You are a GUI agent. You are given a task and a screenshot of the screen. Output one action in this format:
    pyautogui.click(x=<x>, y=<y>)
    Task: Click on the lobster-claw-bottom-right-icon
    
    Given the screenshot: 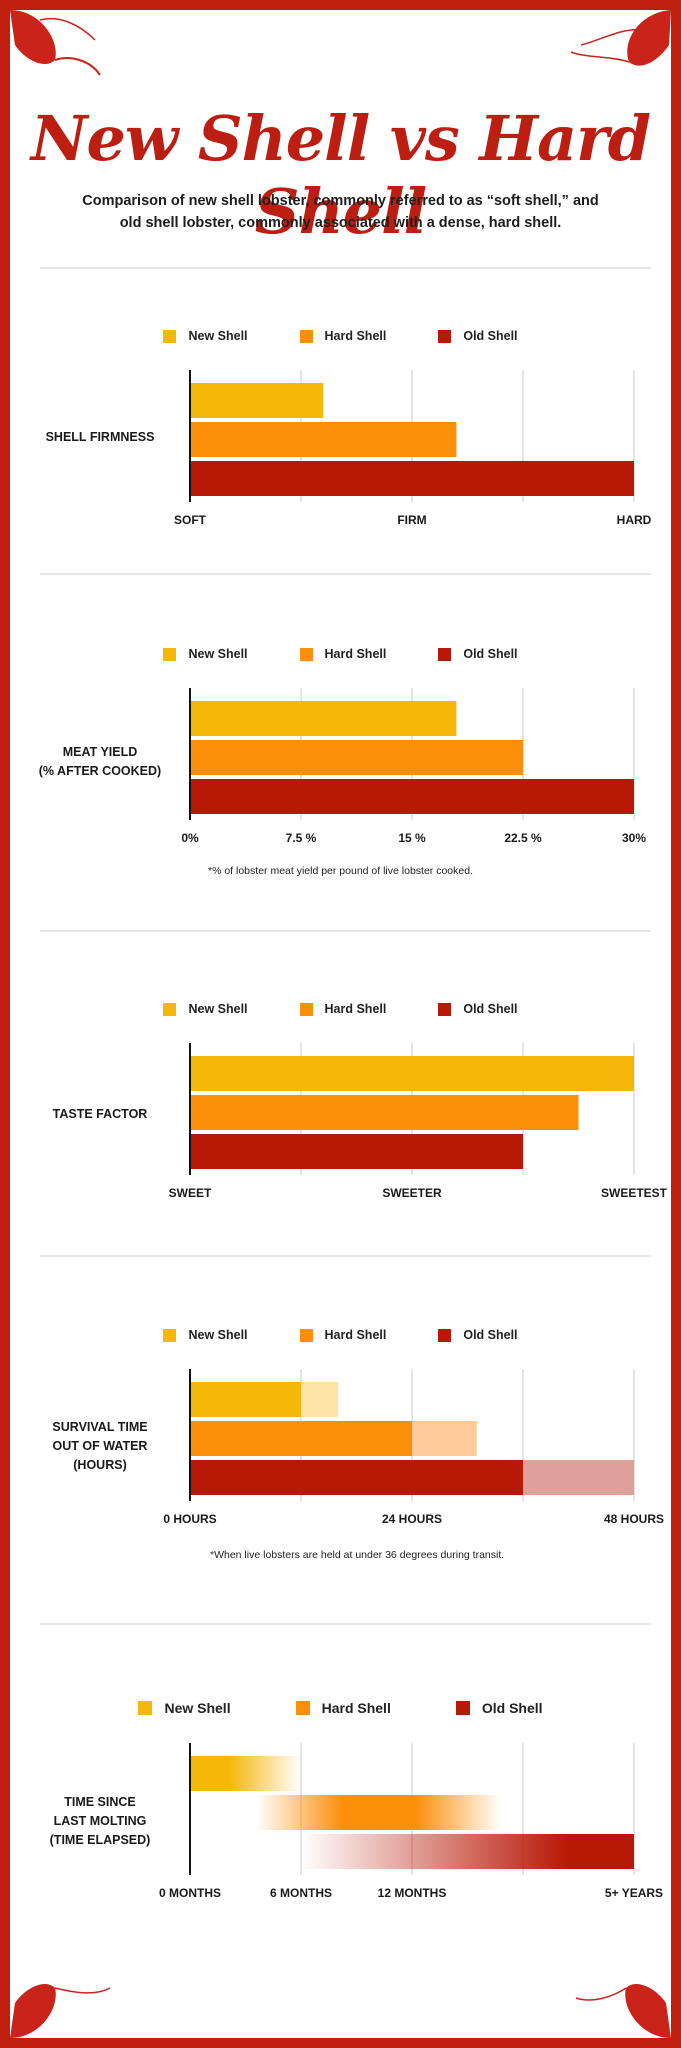 What is the action you would take?
    pyautogui.click(x=623, y=2010)
    